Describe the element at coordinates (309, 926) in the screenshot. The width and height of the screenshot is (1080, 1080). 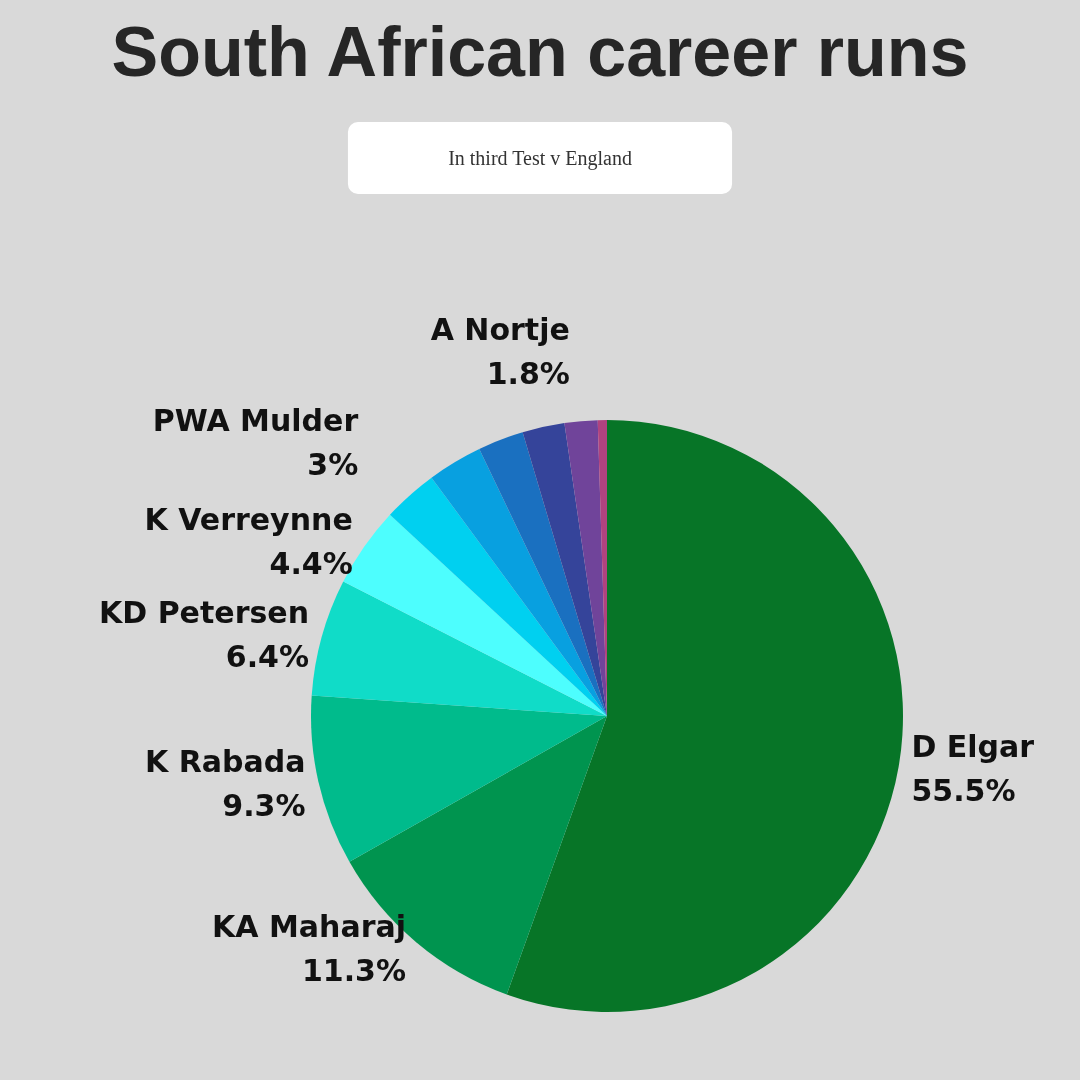
I see `slice-label: KA Maharaj` at that location.